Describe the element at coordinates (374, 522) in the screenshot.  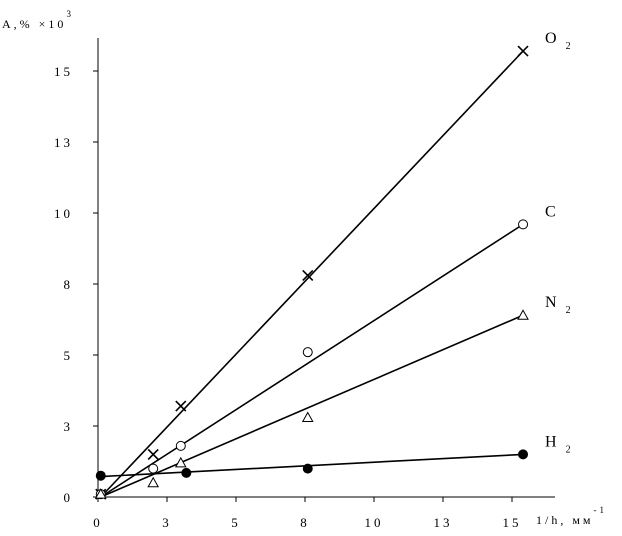
I see `x-tick-label: 10` at that location.